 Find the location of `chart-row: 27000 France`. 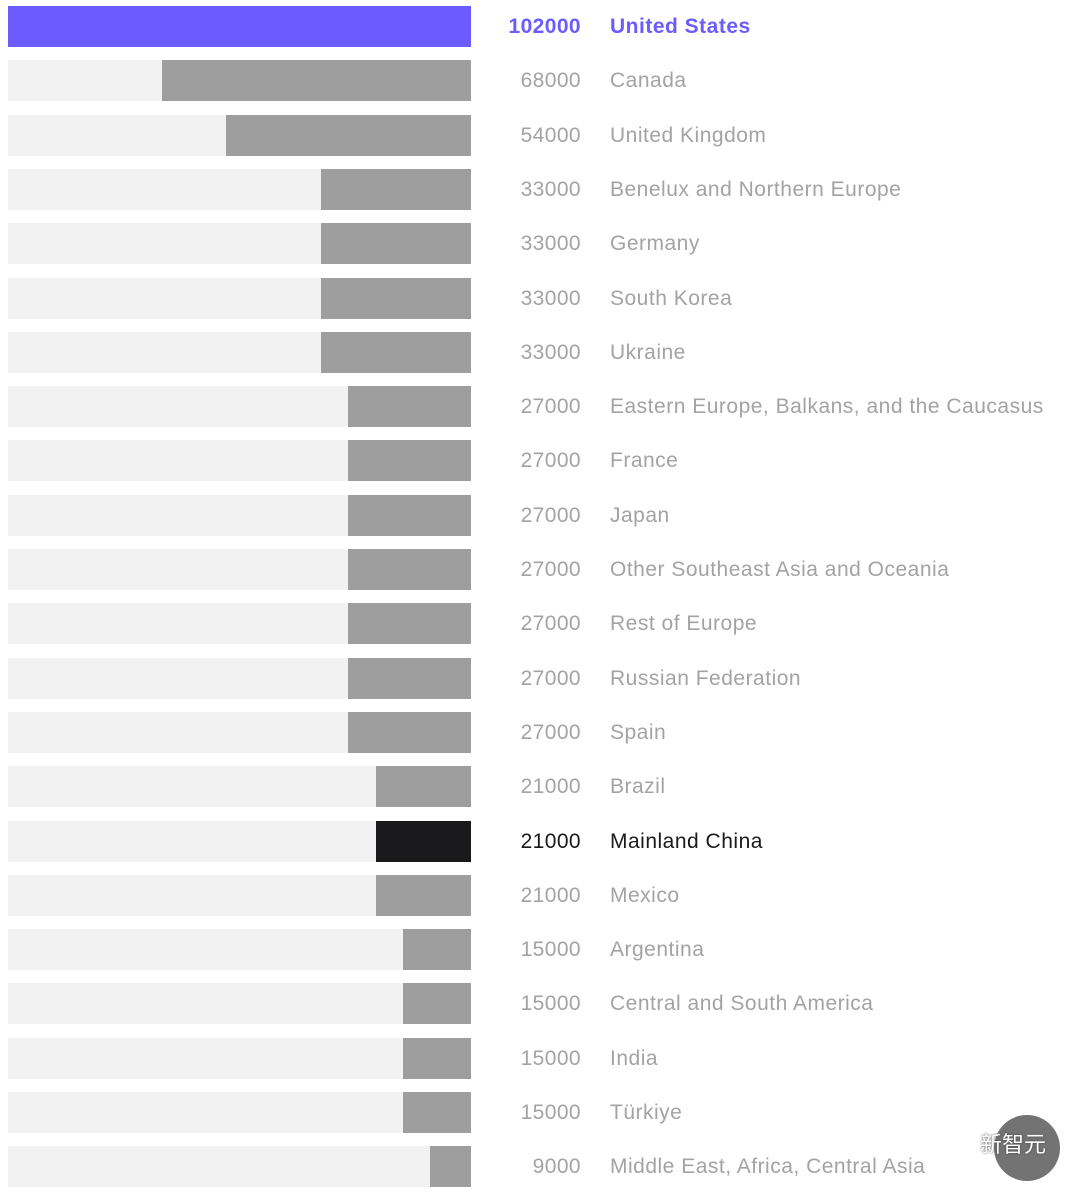

chart-row: 27000 France is located at coordinates (540, 460).